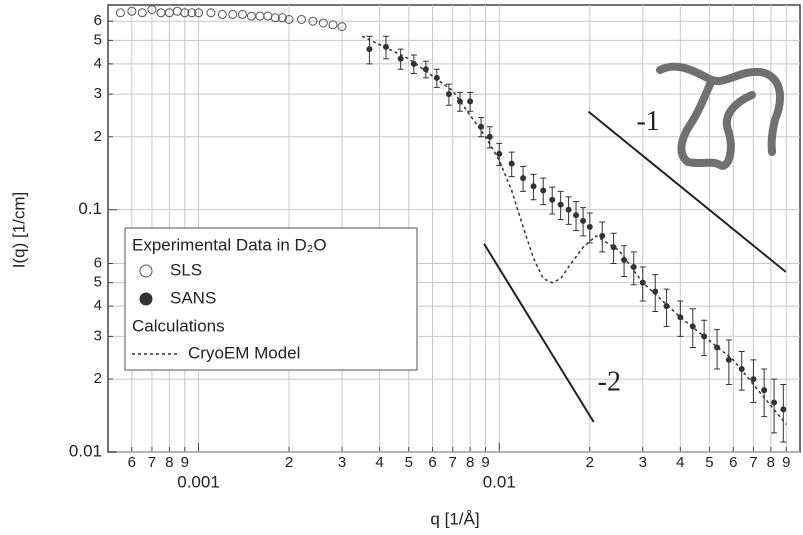 Image resolution: width=803 pixels, height=535 pixels. I want to click on y-axis-label: I(q) [1/cm], so click(18, 230).